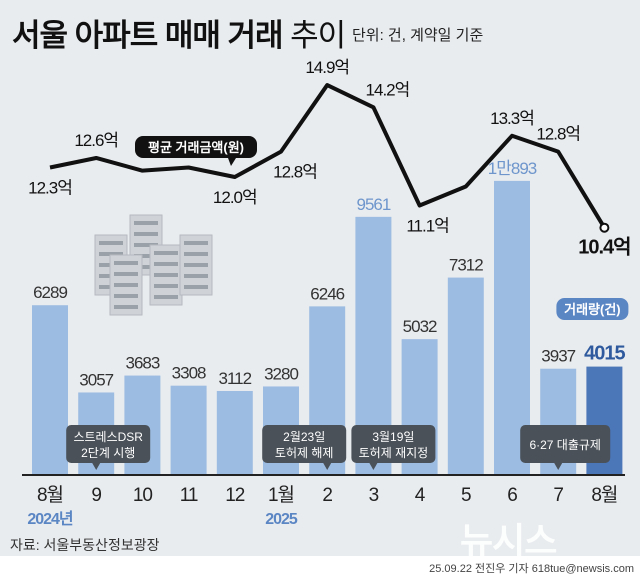 The height and width of the screenshot is (577, 640). I want to click on x-tick-label: 12, so click(235, 495).